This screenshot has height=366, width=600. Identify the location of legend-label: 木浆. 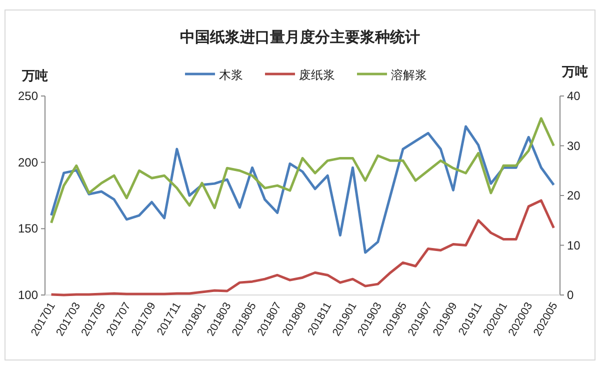
(231, 75).